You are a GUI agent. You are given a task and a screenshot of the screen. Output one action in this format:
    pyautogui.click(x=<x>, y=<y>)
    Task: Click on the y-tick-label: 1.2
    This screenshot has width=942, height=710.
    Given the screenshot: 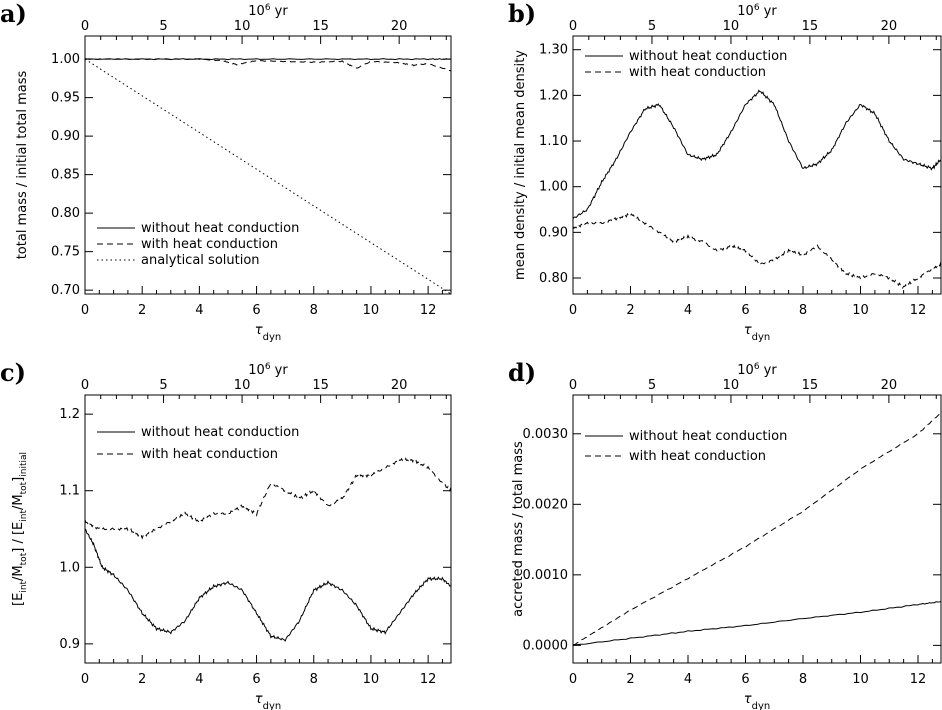 What is the action you would take?
    pyautogui.click(x=69, y=414)
    